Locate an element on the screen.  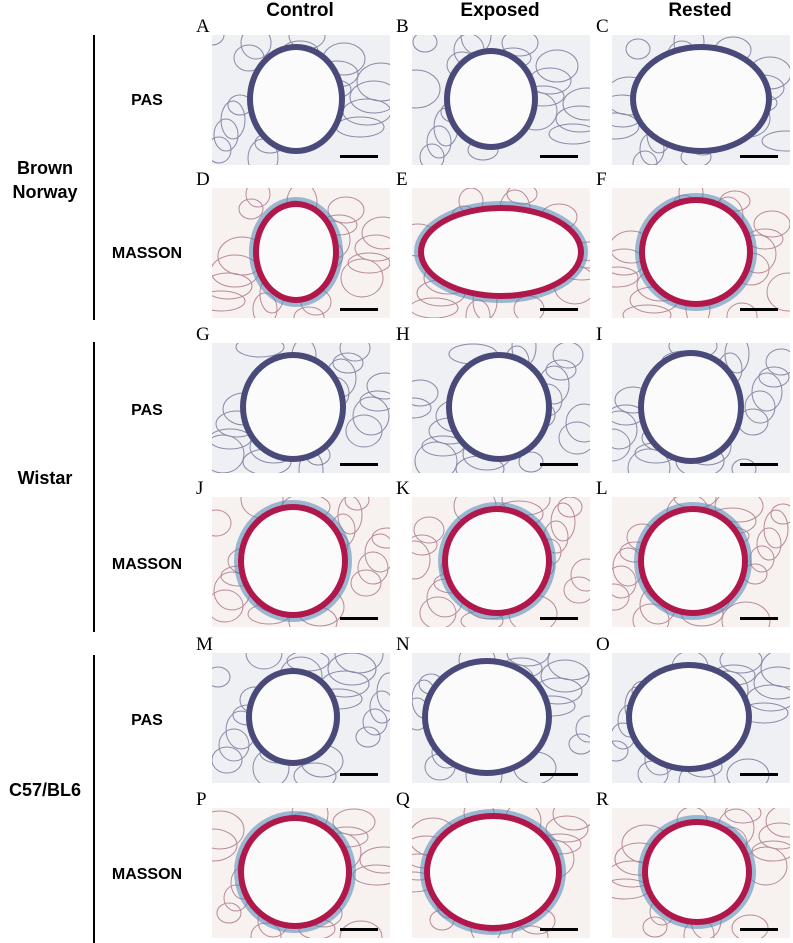
micrograph-panel-a is located at coordinates (301, 100).